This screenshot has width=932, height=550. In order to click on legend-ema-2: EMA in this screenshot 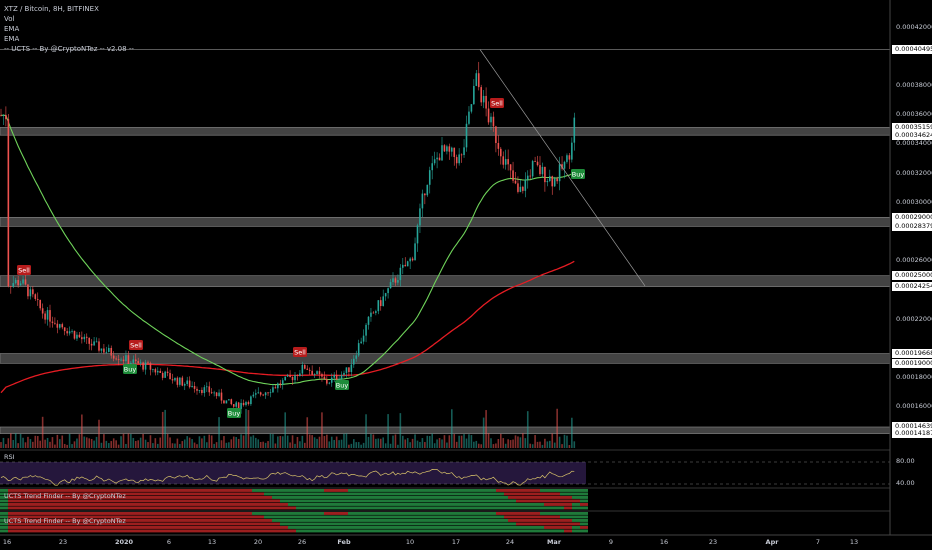, I will do `click(12, 39)`.